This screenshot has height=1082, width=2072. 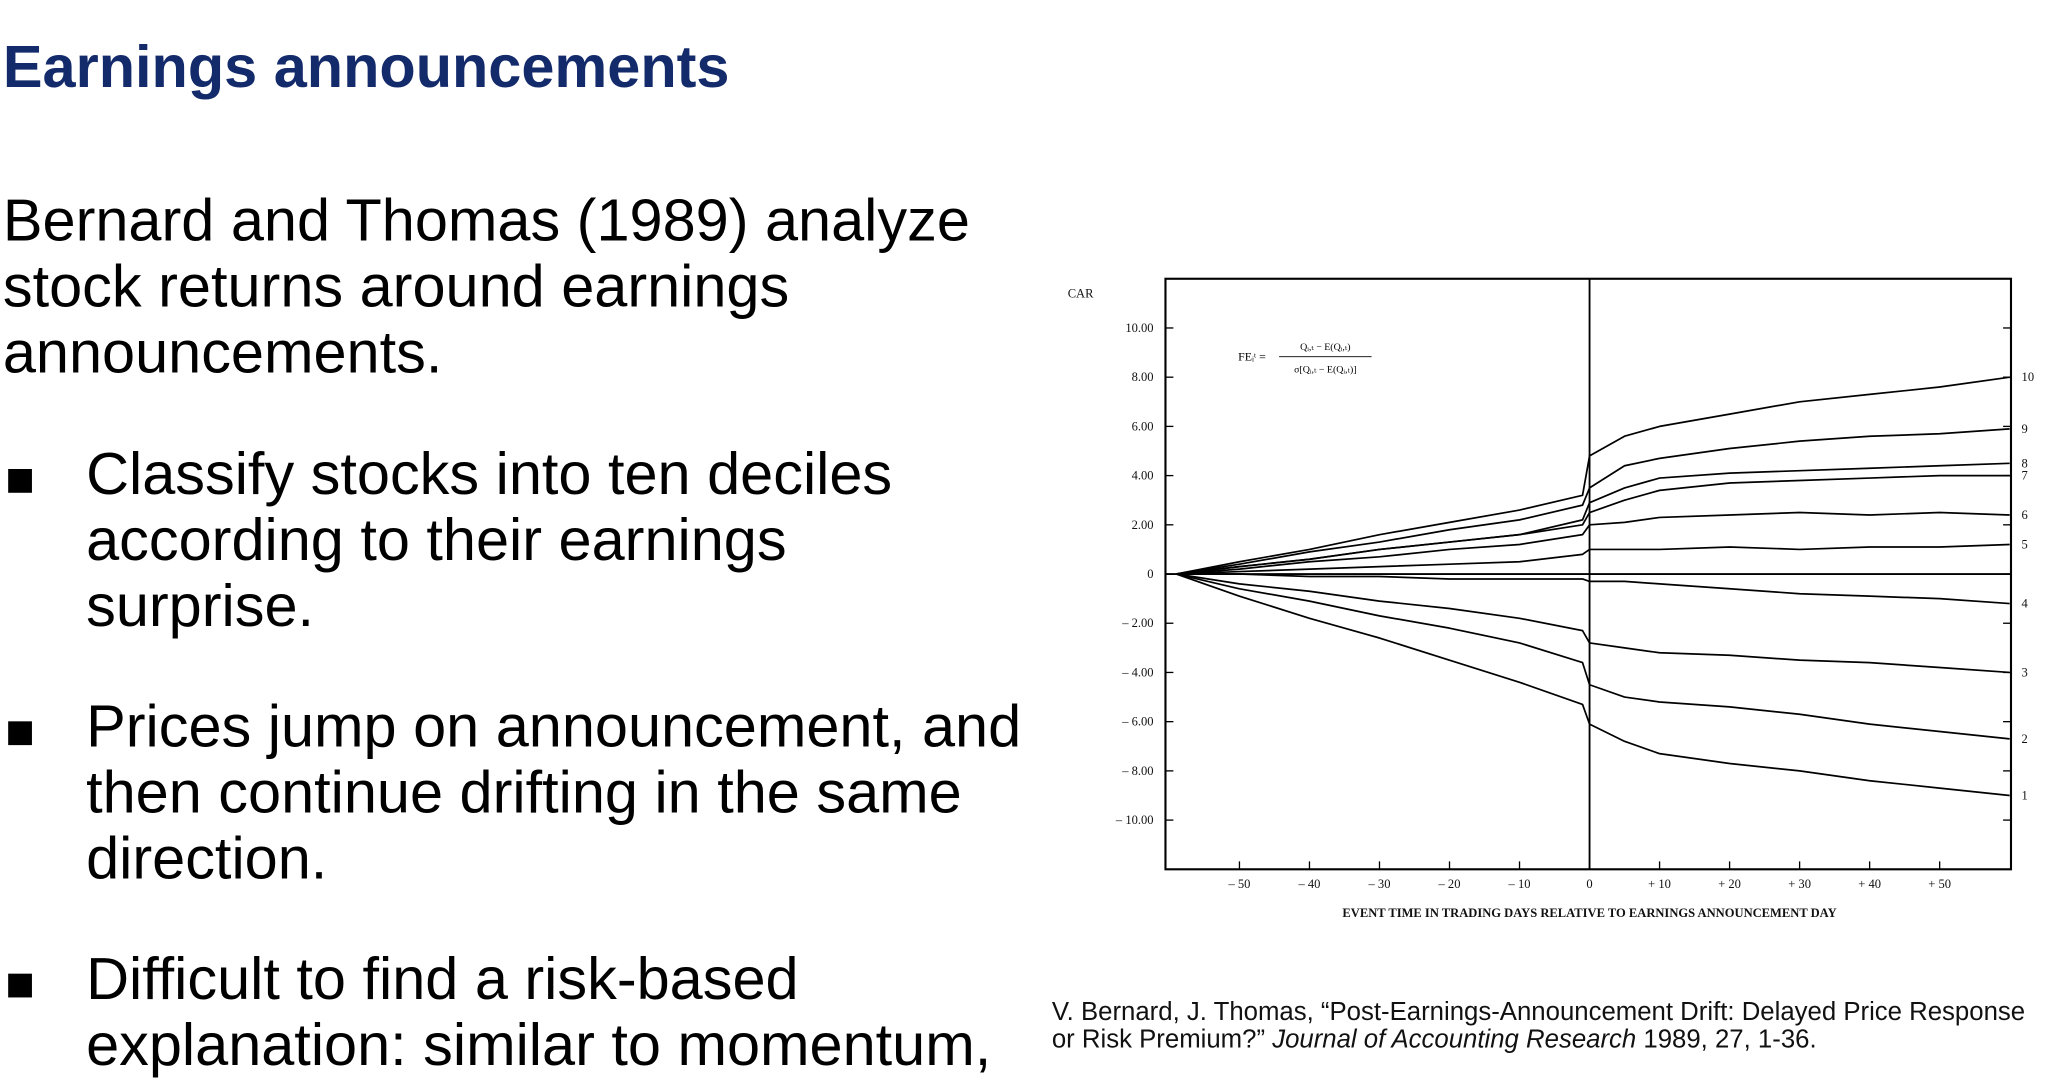 What do you see at coordinates (486, 219) in the screenshot?
I see `intro-line: Bernard and Thomas (1989) analyze` at bounding box center [486, 219].